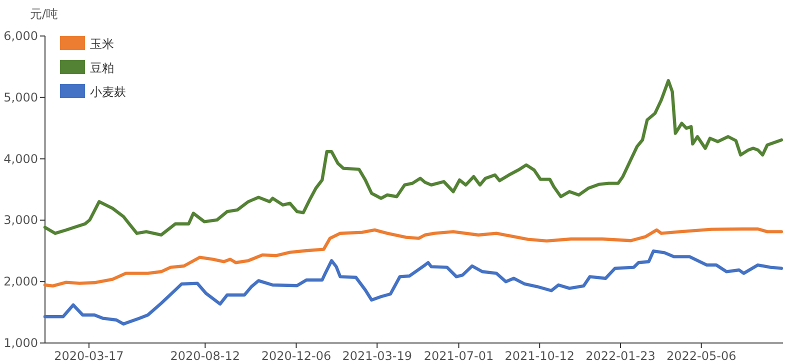 Image resolution: width=794 pixels, height=363 pixels. What do you see at coordinates (21, 36) in the screenshot?
I see `y-tick-label: 6,000` at bounding box center [21, 36].